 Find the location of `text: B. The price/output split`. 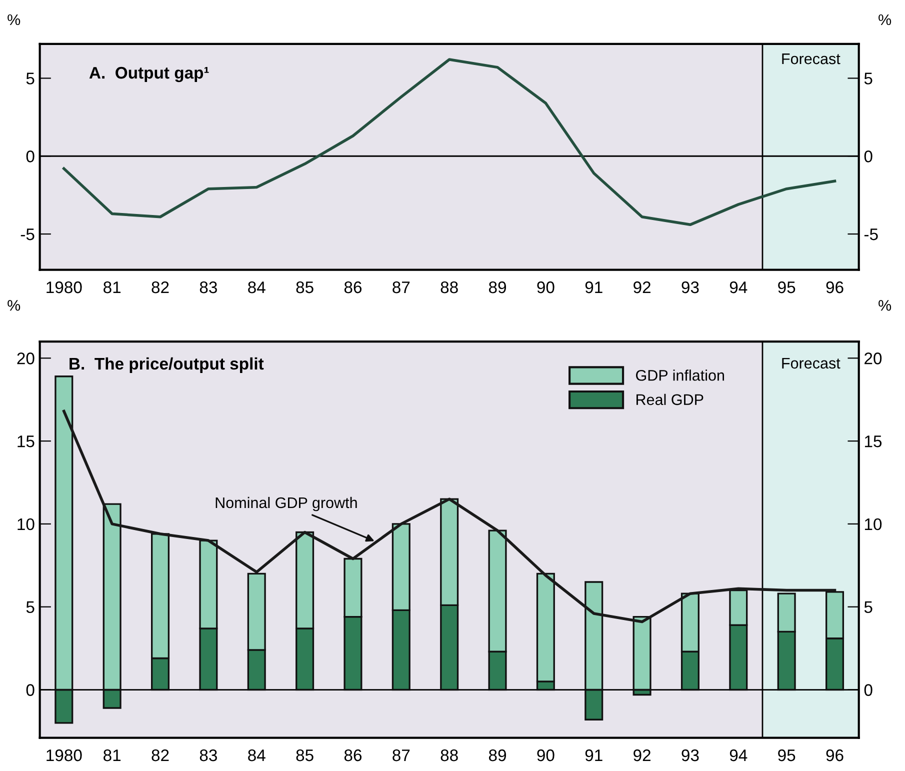

text: B. The price/output split is located at coordinates (167, 365).